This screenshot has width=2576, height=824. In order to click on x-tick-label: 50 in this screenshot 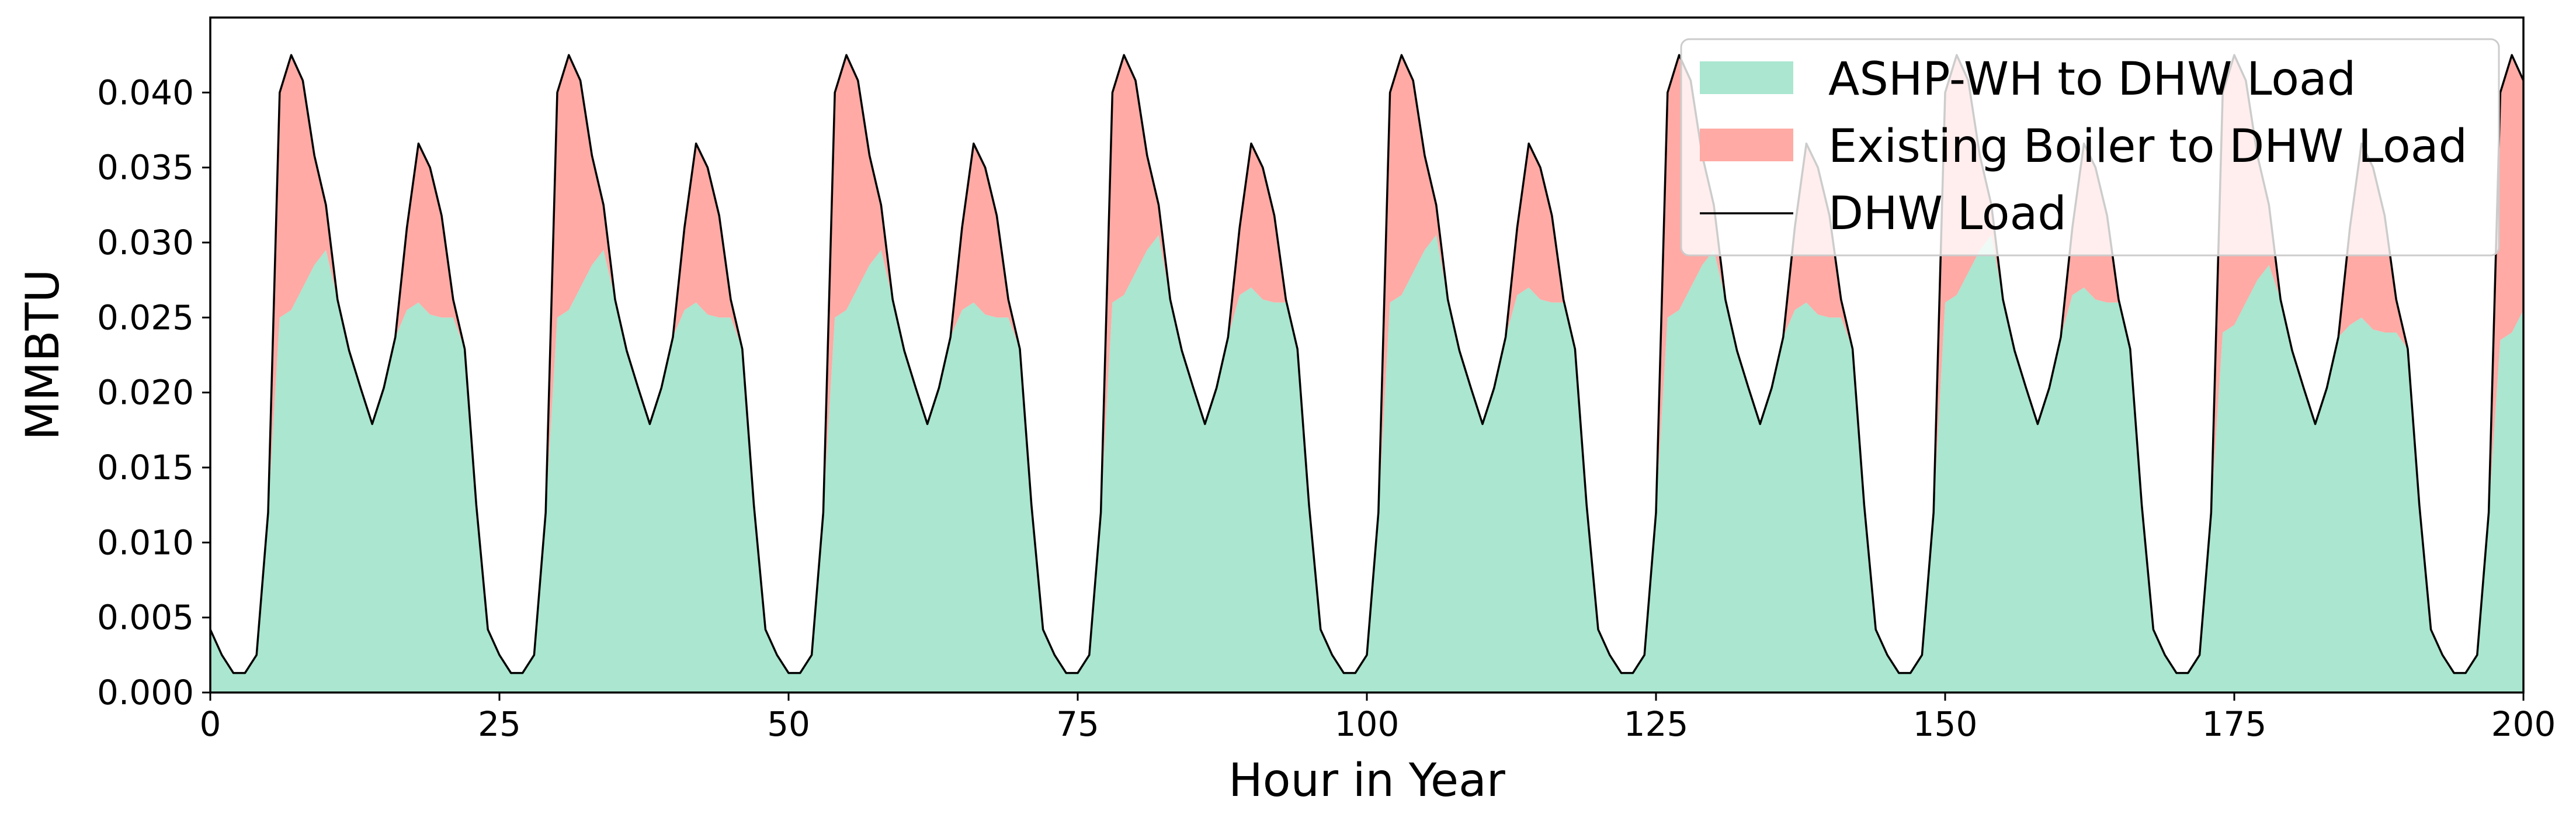, I will do `click(788, 724)`.